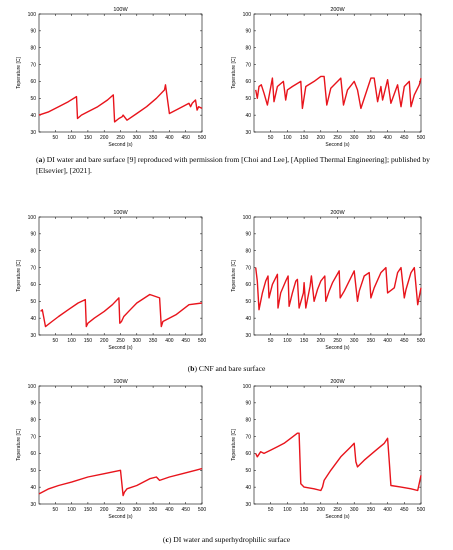 The width and height of the screenshot is (453, 550). What do you see at coordinates (337, 10) in the screenshot?
I see `chart-title: 200W` at bounding box center [337, 10].